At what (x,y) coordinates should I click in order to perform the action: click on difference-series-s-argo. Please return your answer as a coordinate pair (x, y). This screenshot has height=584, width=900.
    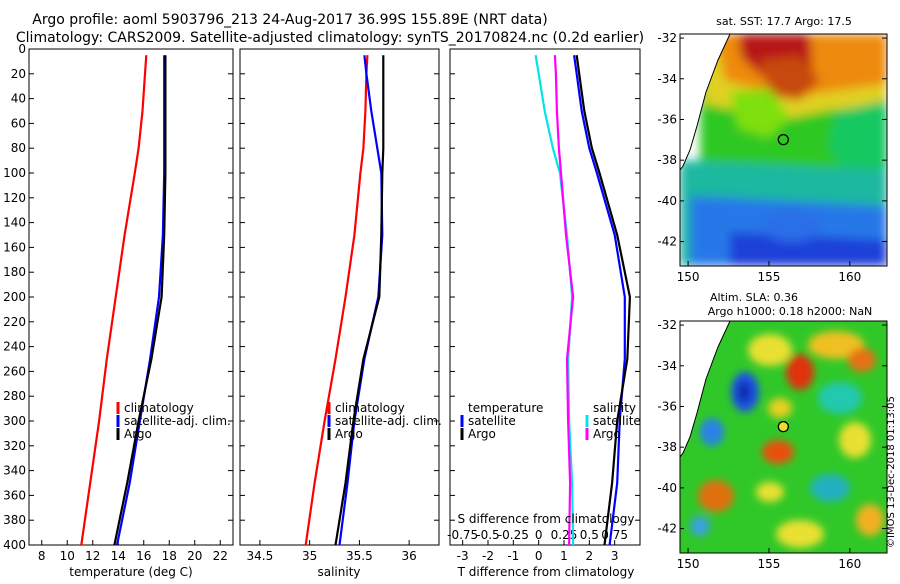
    Looking at the image, I should click on (564, 300).